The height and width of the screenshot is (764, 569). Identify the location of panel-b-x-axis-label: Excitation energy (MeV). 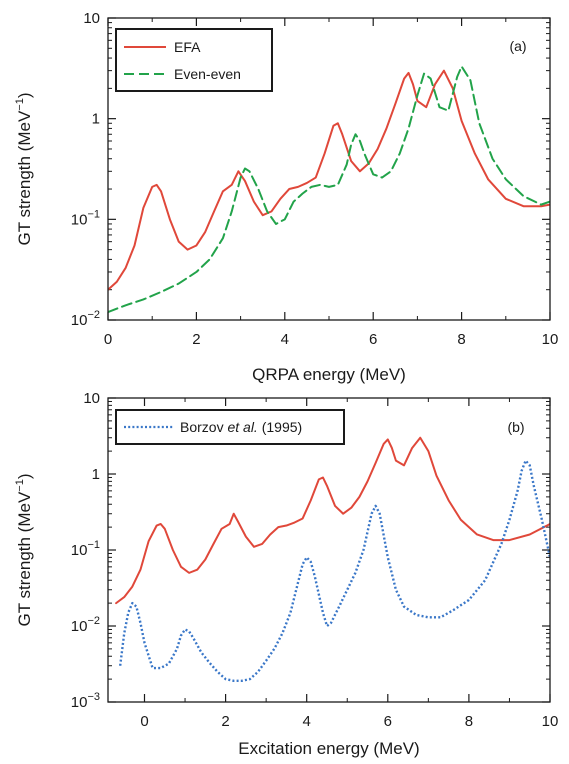
(328, 748).